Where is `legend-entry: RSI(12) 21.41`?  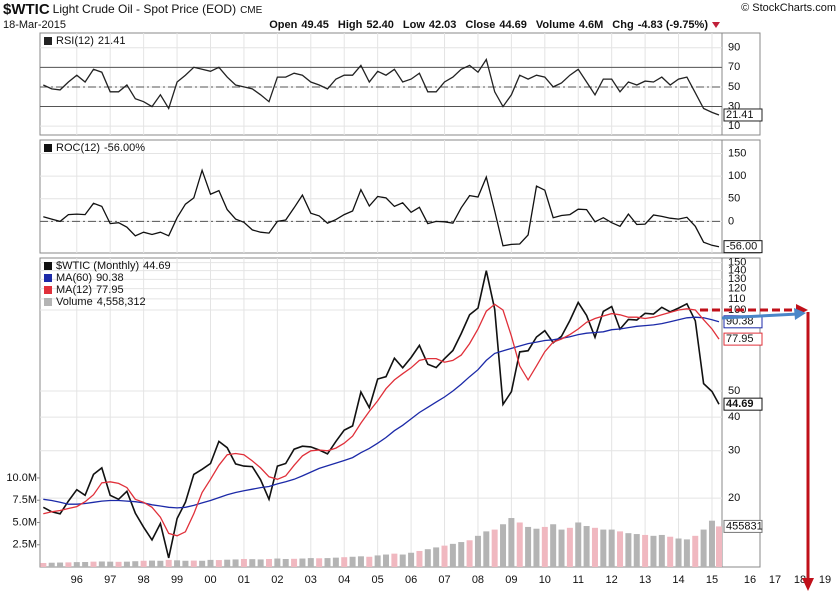 legend-entry: RSI(12) 21.41 is located at coordinates (90, 41).